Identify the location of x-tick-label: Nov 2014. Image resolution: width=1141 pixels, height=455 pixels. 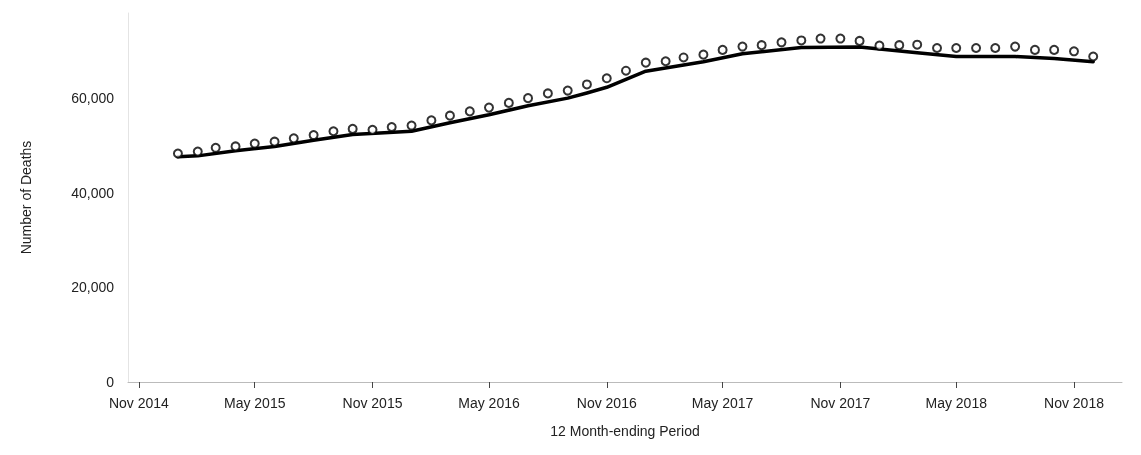
(139, 403).